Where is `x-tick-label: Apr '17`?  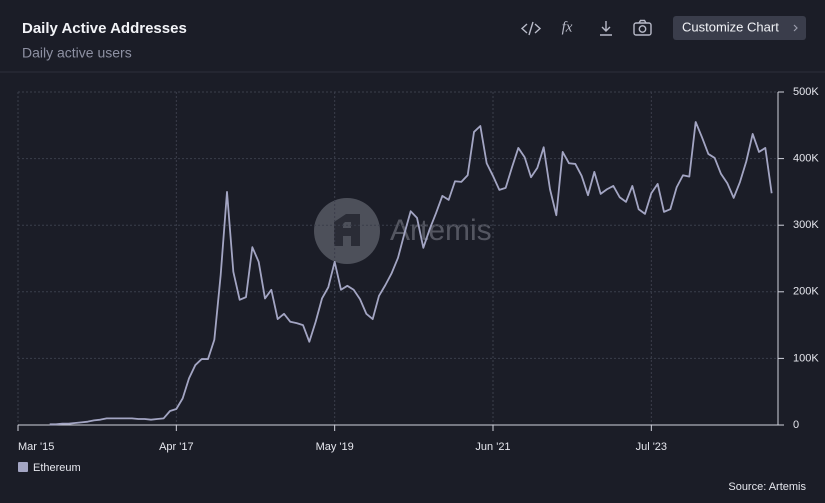
x-tick-label: Apr '17 is located at coordinates (176, 447).